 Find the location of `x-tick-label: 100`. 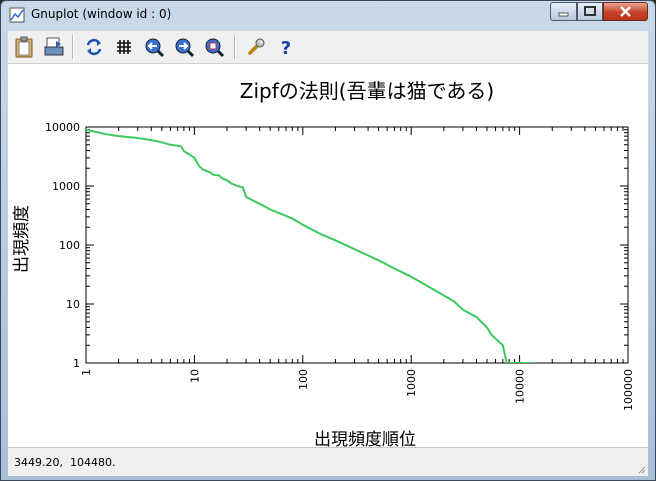

x-tick-label: 100 is located at coordinates (303, 379).